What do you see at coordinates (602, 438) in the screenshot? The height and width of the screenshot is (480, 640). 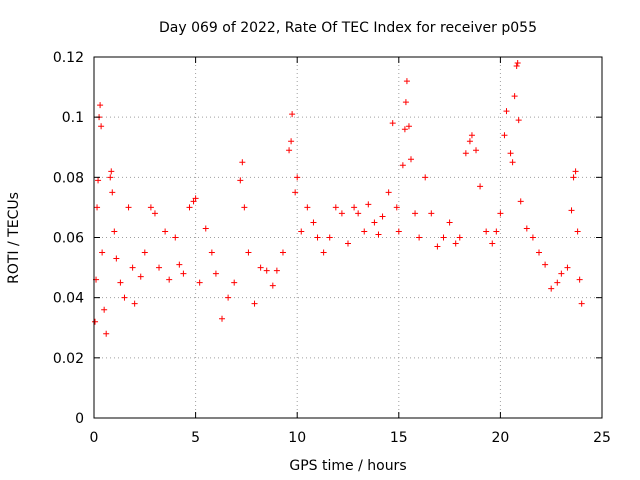 I see `x-tick-label: 25` at bounding box center [602, 438].